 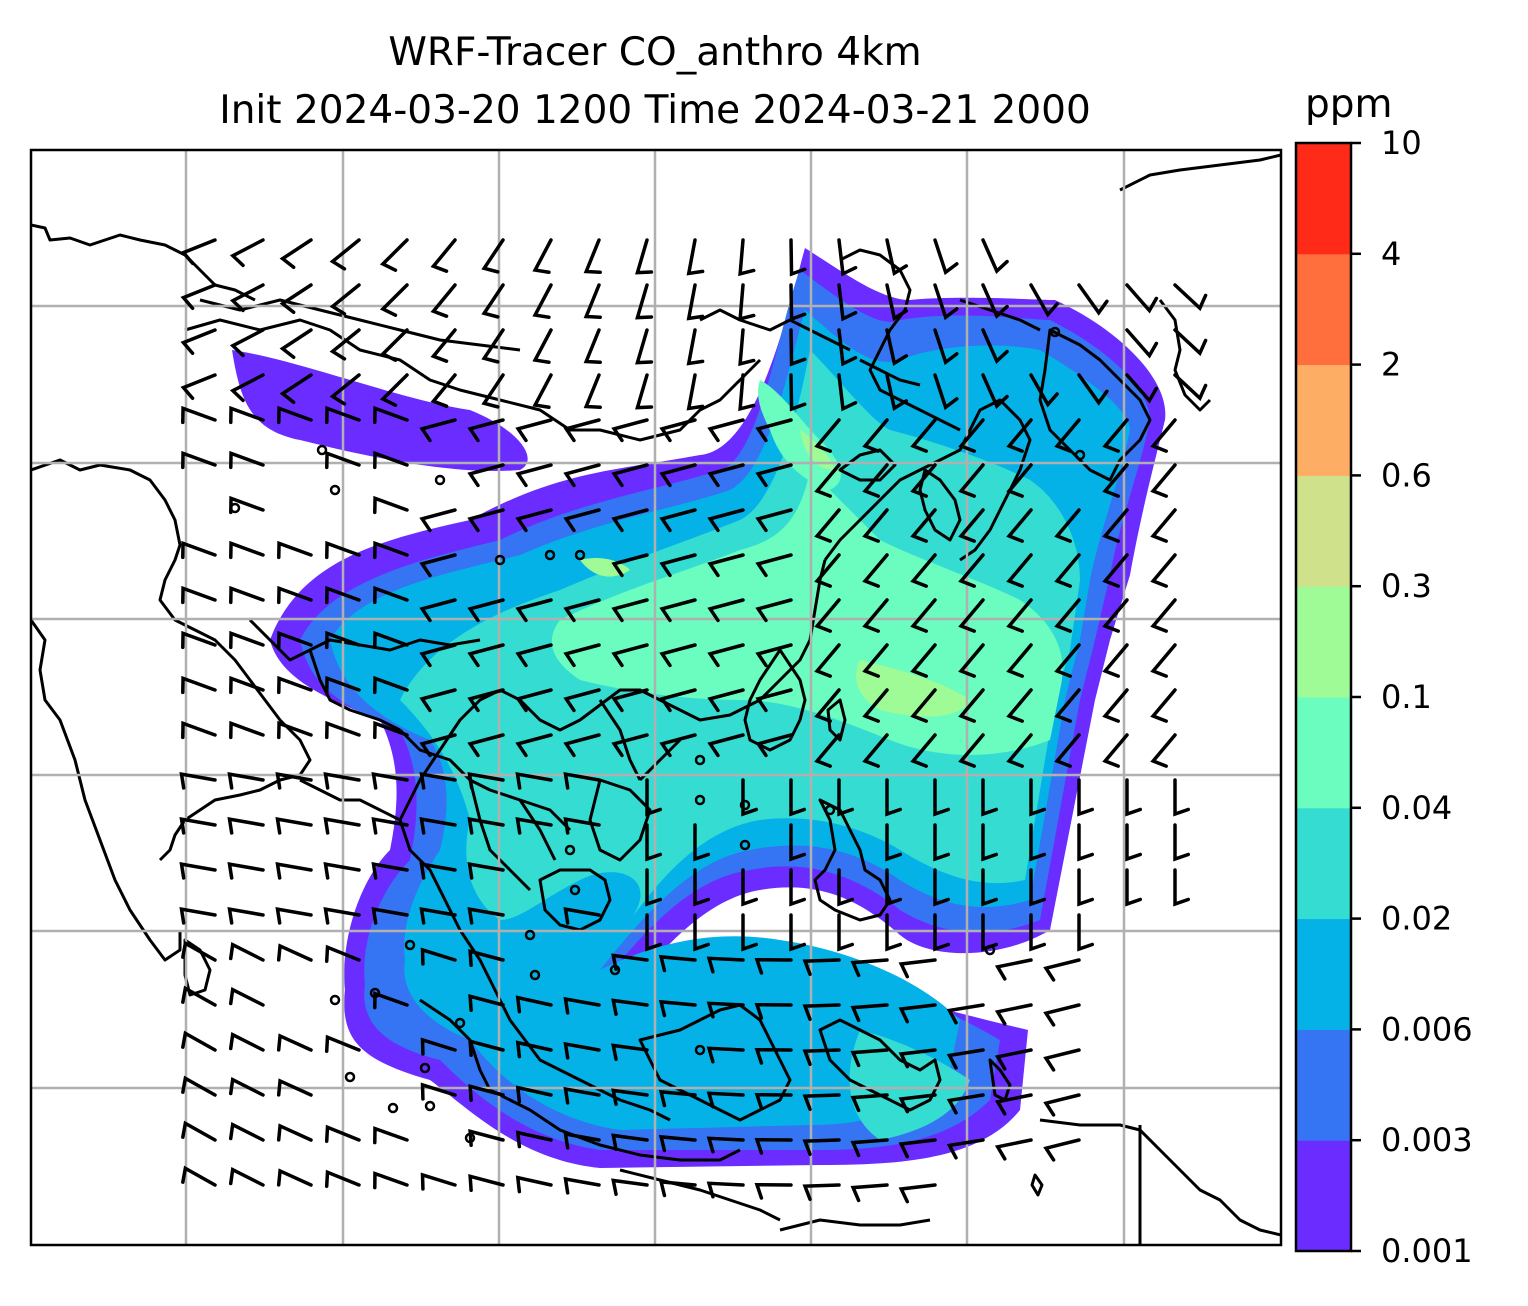 I want to click on colorbar-swatch, so click(x=1323, y=1196).